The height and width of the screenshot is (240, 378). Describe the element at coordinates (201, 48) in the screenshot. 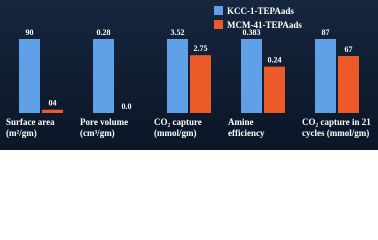

I see `value-label: 2.75` at that location.